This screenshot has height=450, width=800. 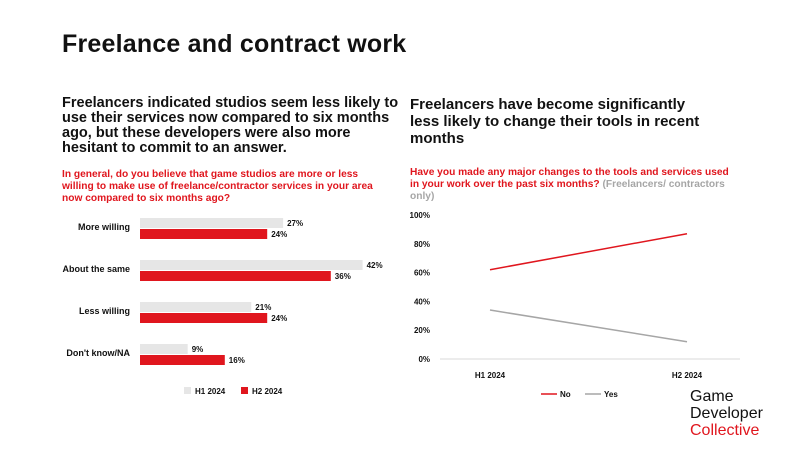 What do you see at coordinates (343, 276) in the screenshot?
I see `bar-data-label: 36%` at bounding box center [343, 276].